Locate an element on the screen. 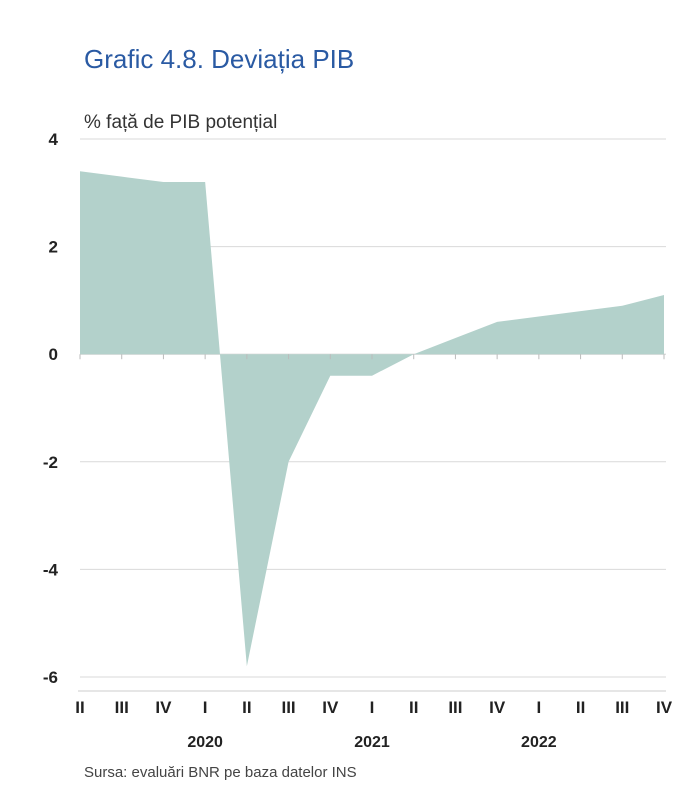 The width and height of the screenshot is (685, 800). source-note: Sursa: evaluări BNR pe baza datelor INS is located at coordinates (220, 772).